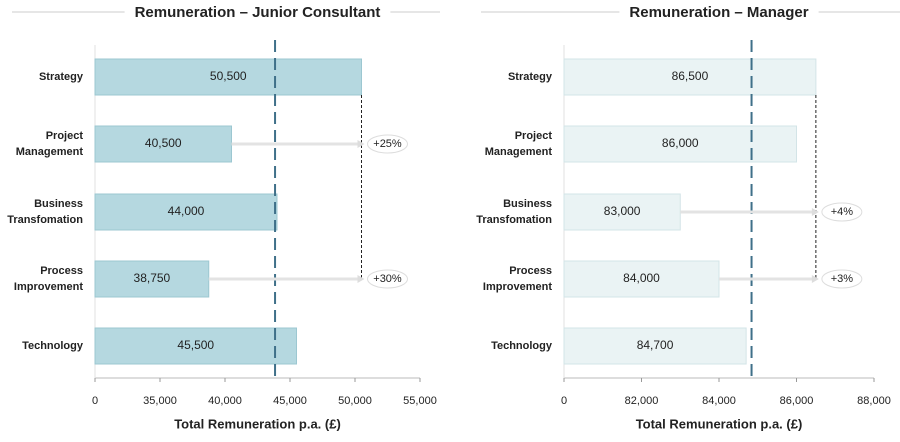 Image resolution: width=900 pixels, height=442 pixels. Describe the element at coordinates (420, 401) in the screenshot. I see `x-tick-label: 55,000` at that location.